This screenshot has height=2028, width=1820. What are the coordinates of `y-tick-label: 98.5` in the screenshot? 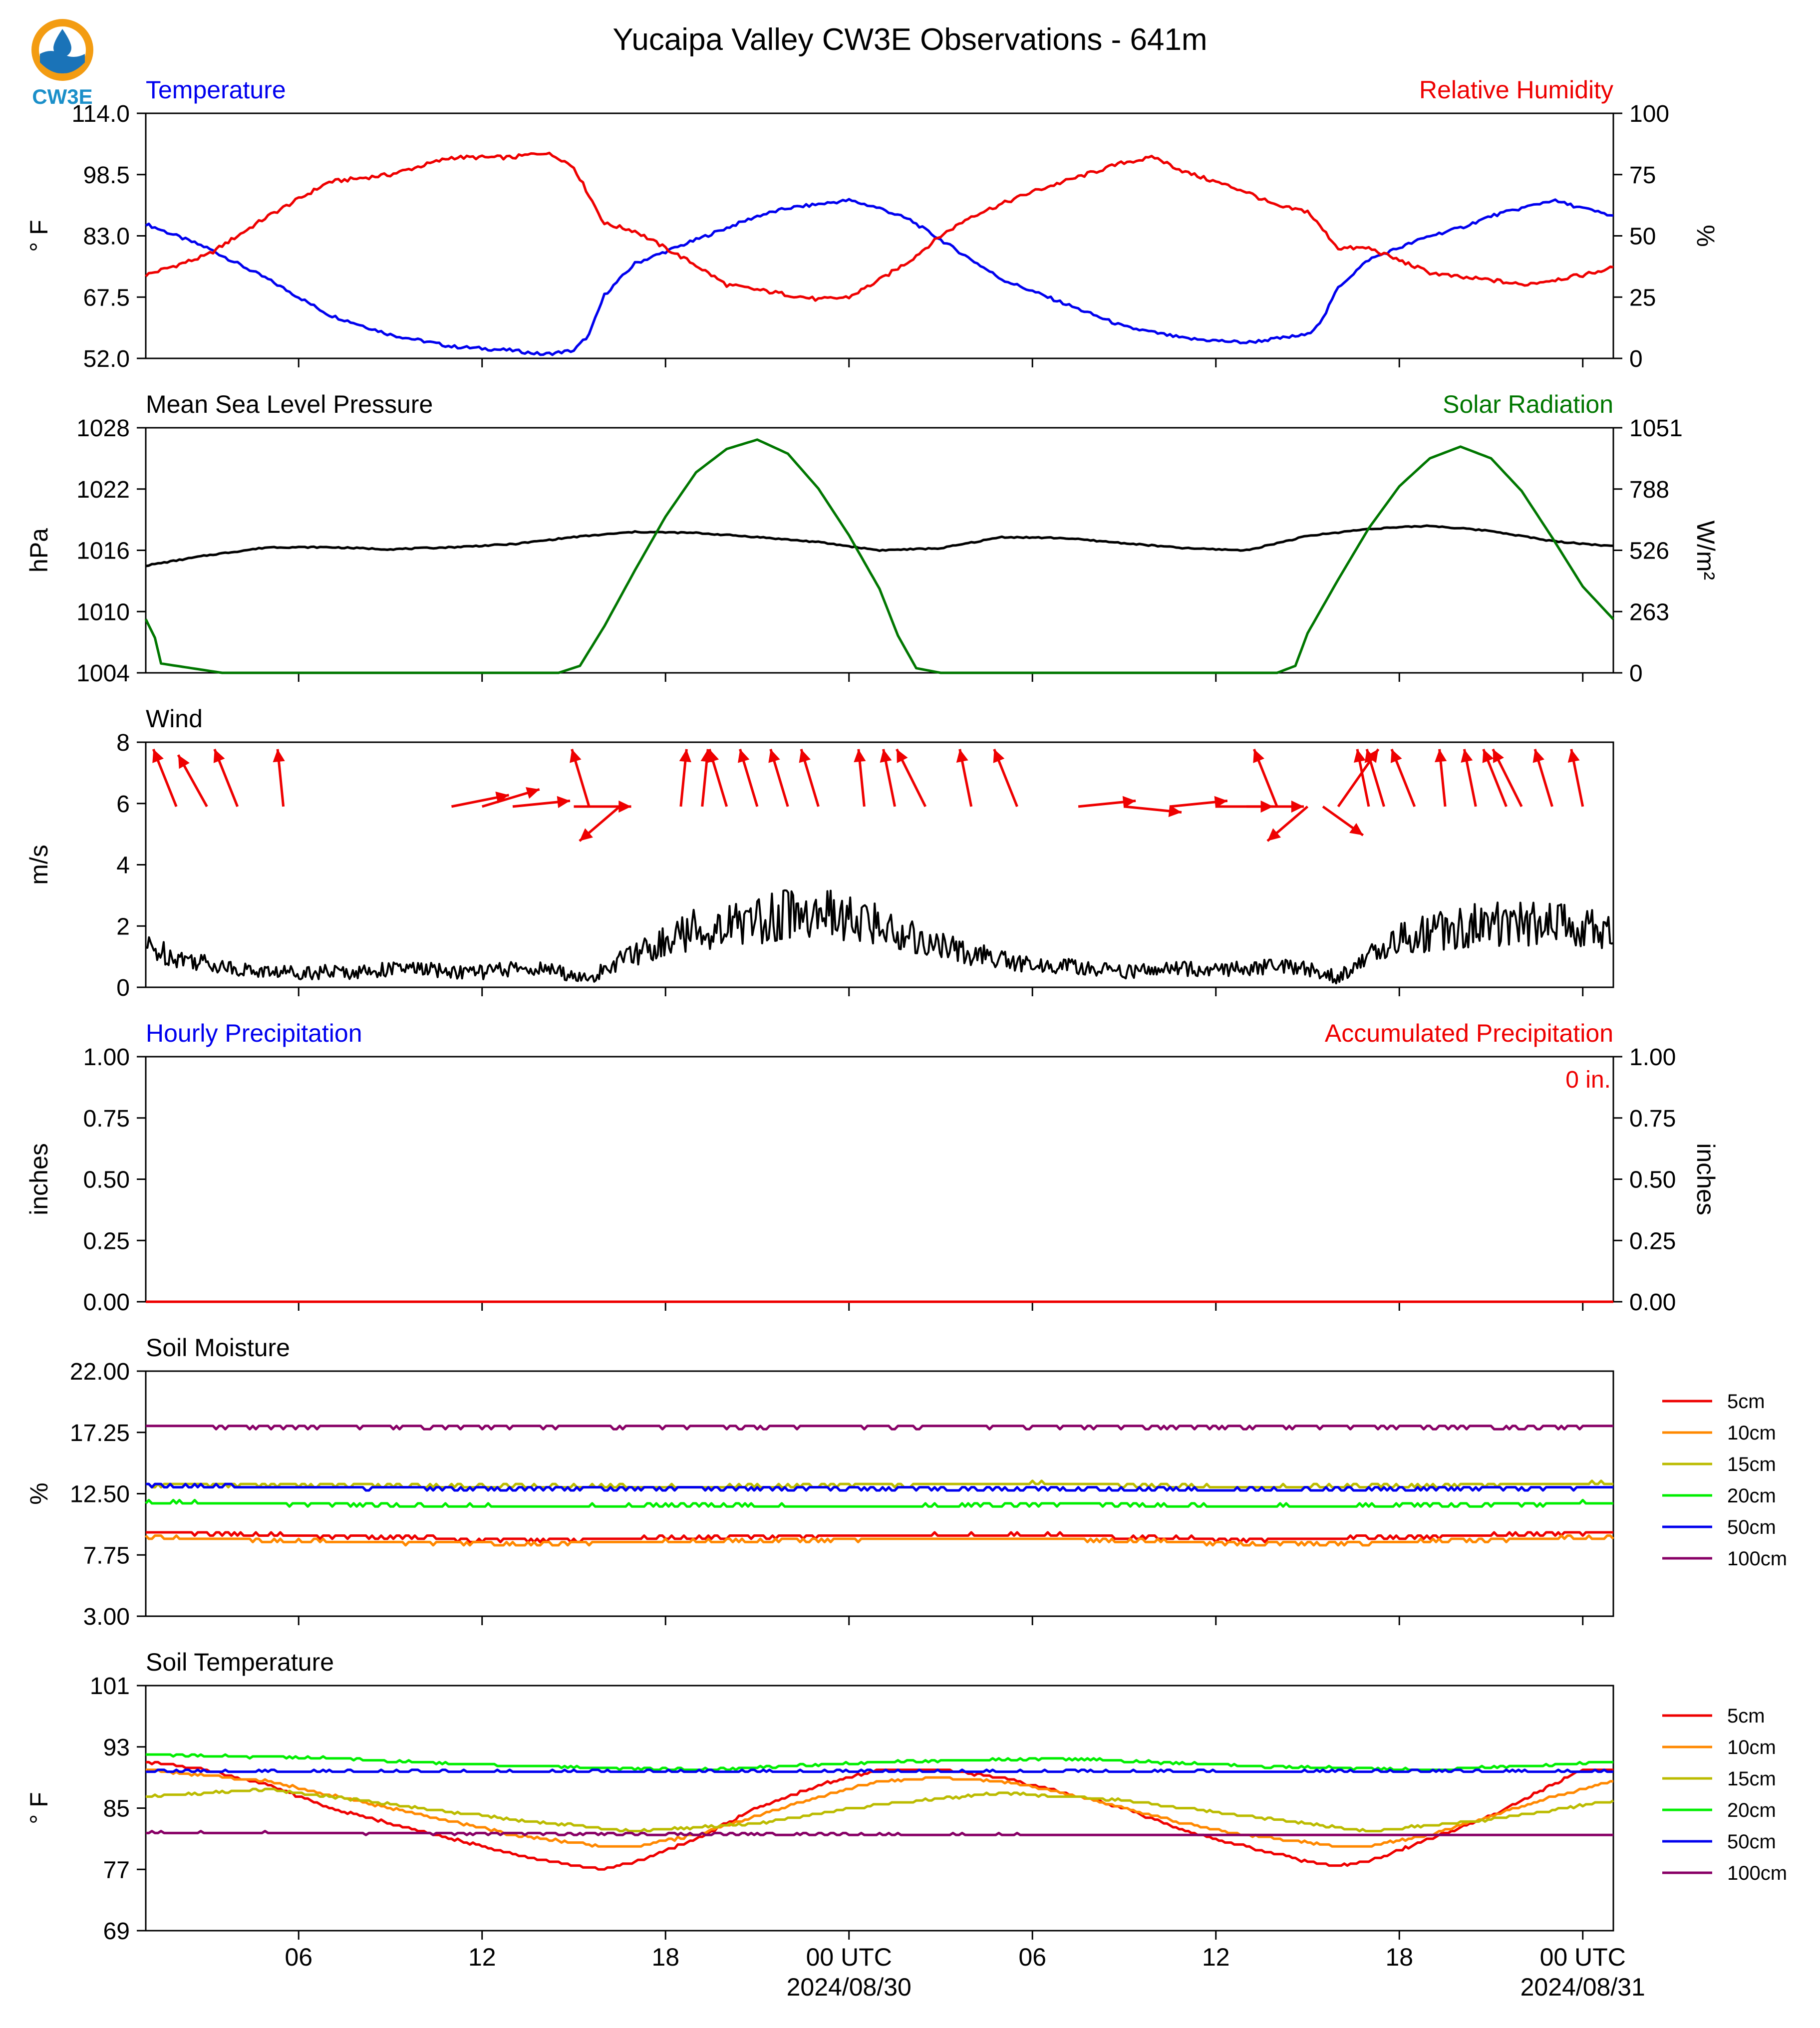 It's located at (106, 175).